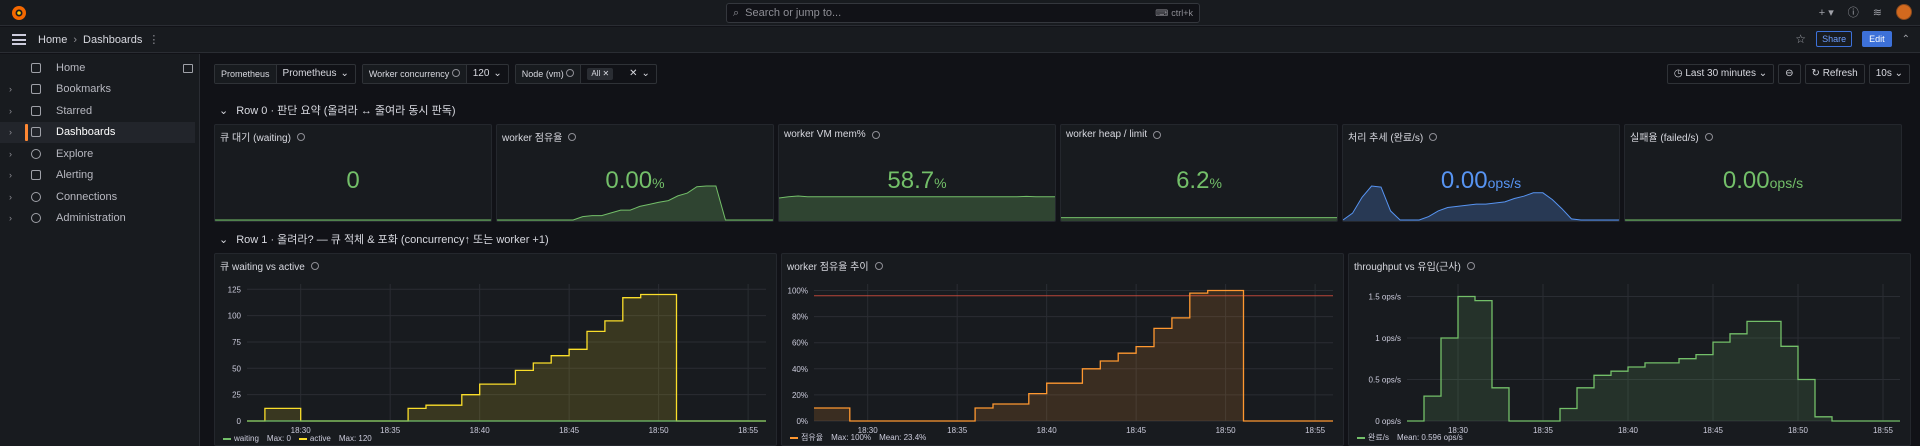  What do you see at coordinates (314, 438) in the screenshot?
I see `legend-item: active` at bounding box center [314, 438].